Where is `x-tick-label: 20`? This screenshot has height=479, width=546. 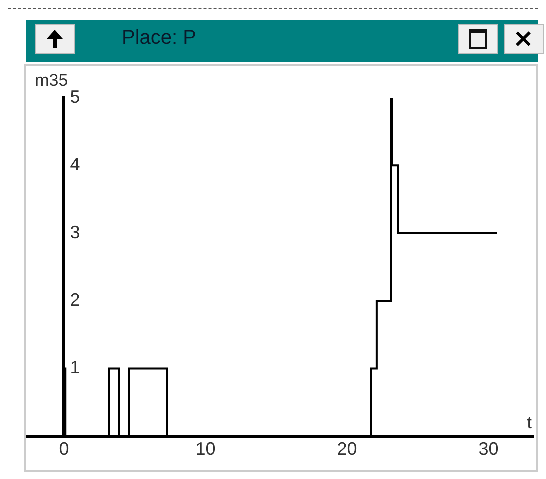 x-tick-label: 20 is located at coordinates (347, 449).